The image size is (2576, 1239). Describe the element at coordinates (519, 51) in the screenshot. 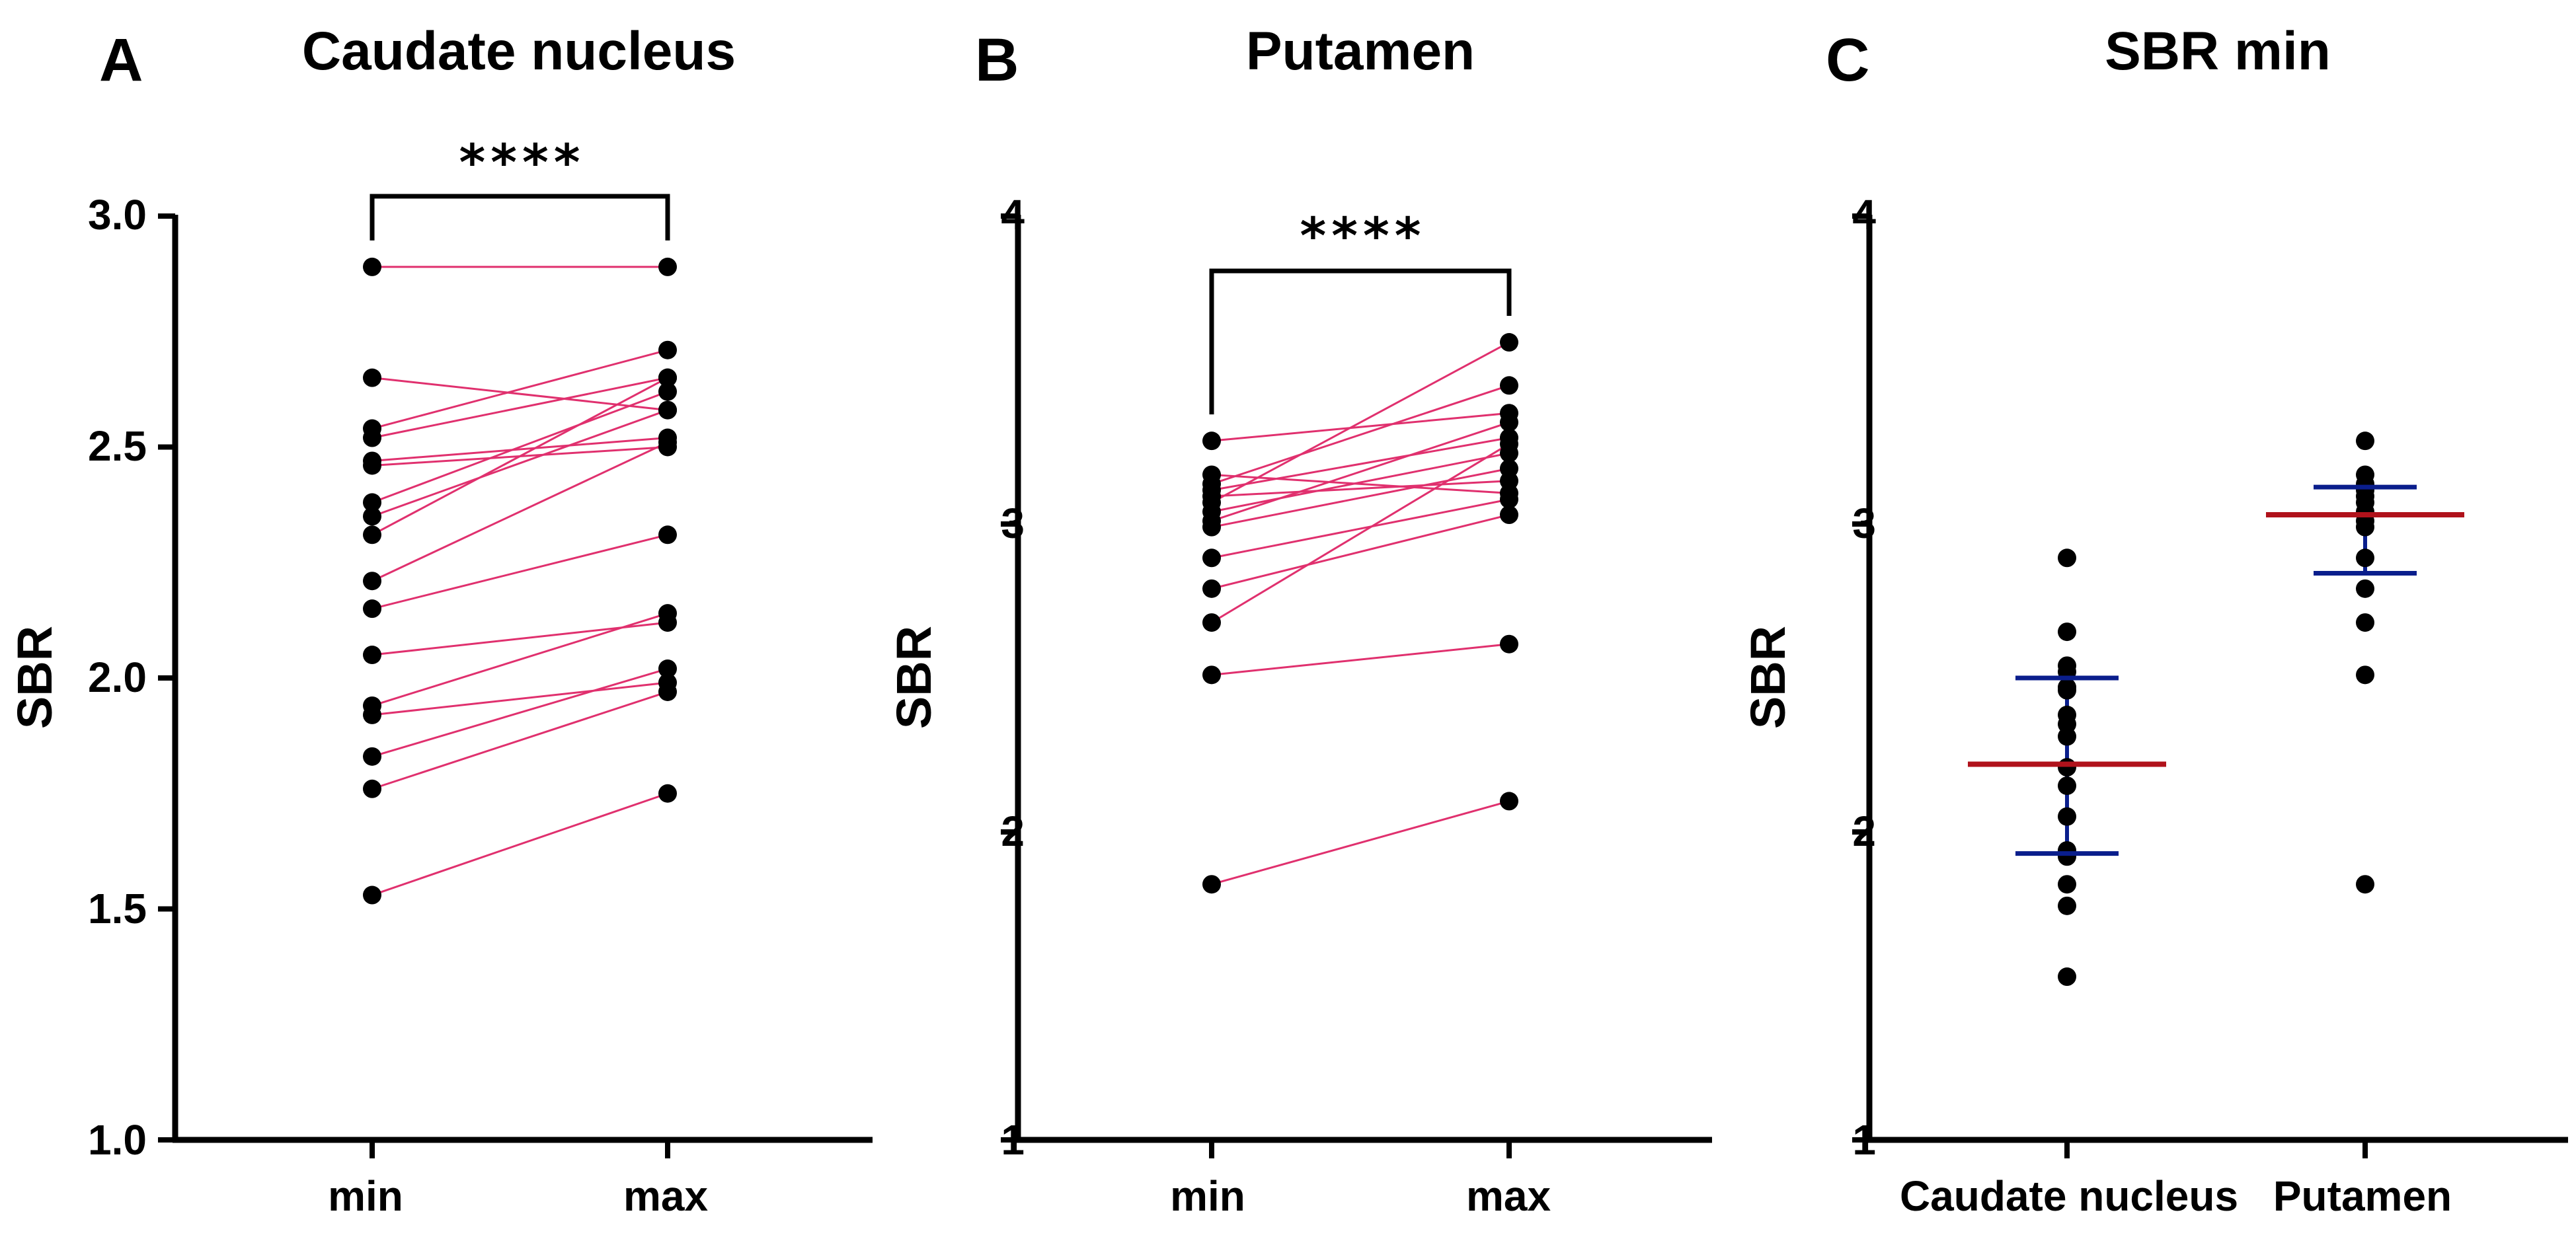

I see `panel-title: Caudate nucleus` at that location.